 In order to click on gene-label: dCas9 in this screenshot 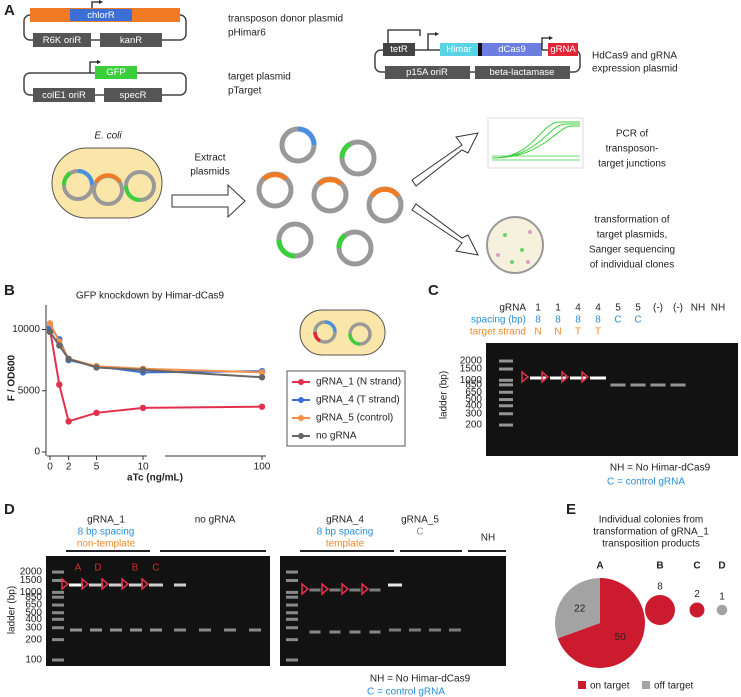, I will do `click(511, 49)`.